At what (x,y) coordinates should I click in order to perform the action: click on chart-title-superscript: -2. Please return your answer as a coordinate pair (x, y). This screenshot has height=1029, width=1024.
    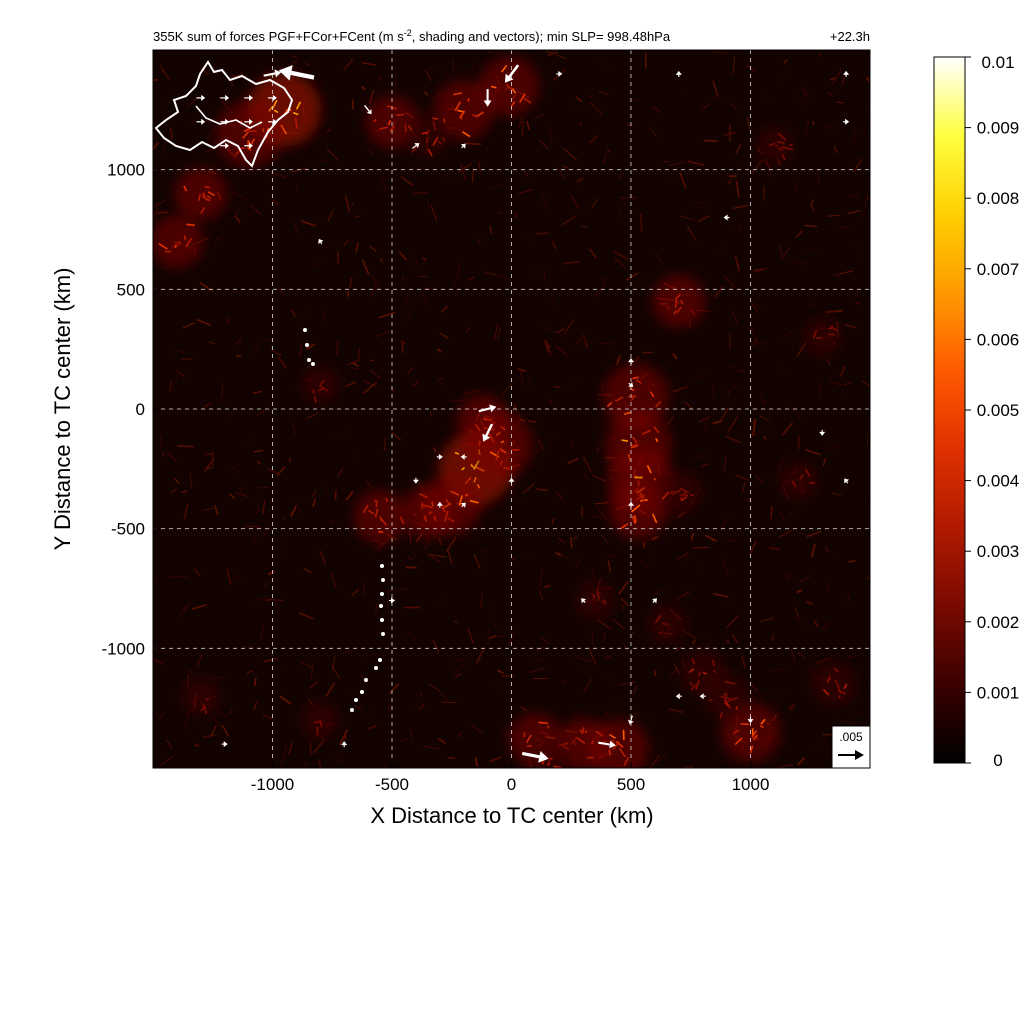
    Looking at the image, I should click on (408, 33).